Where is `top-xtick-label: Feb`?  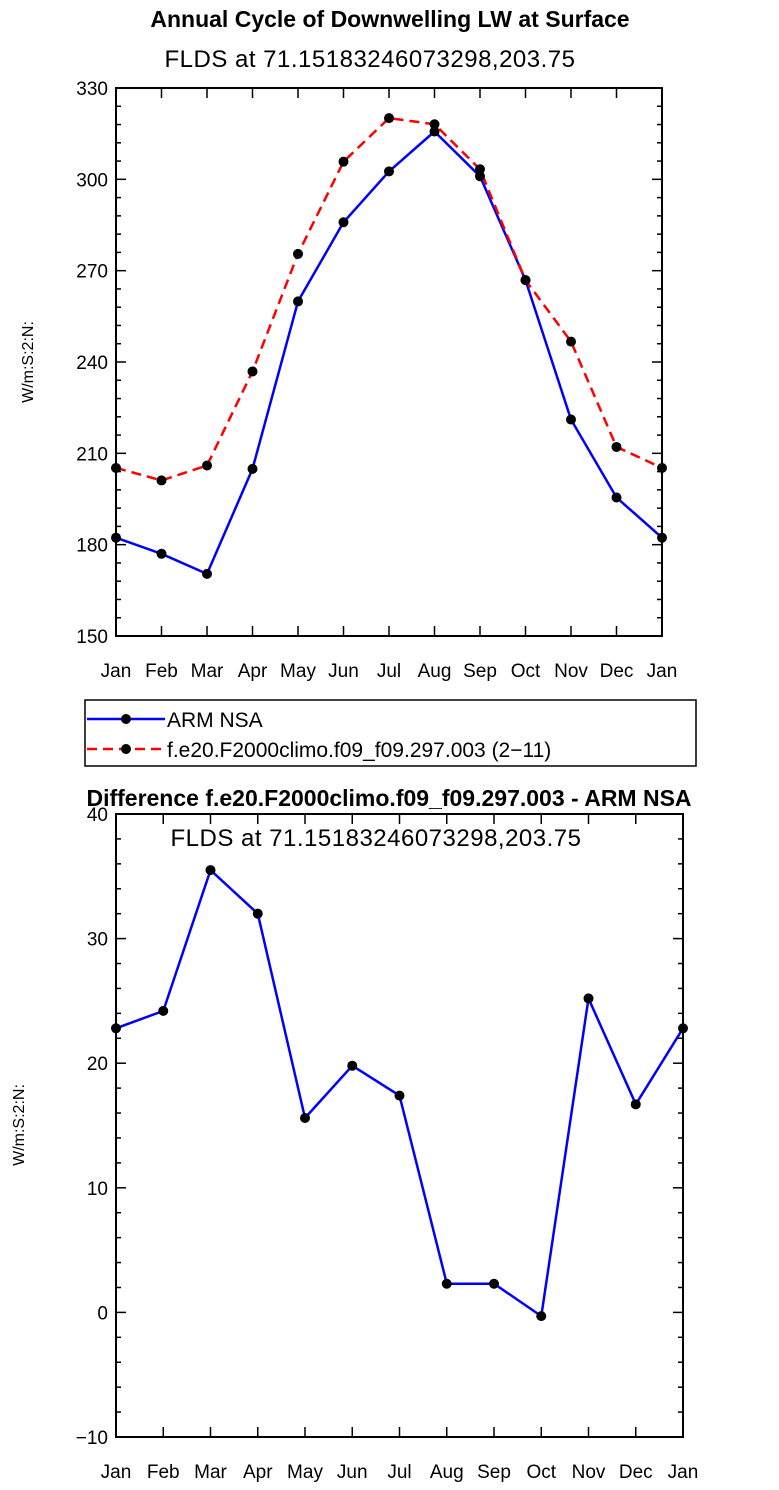 top-xtick-label: Feb is located at coordinates (161, 671).